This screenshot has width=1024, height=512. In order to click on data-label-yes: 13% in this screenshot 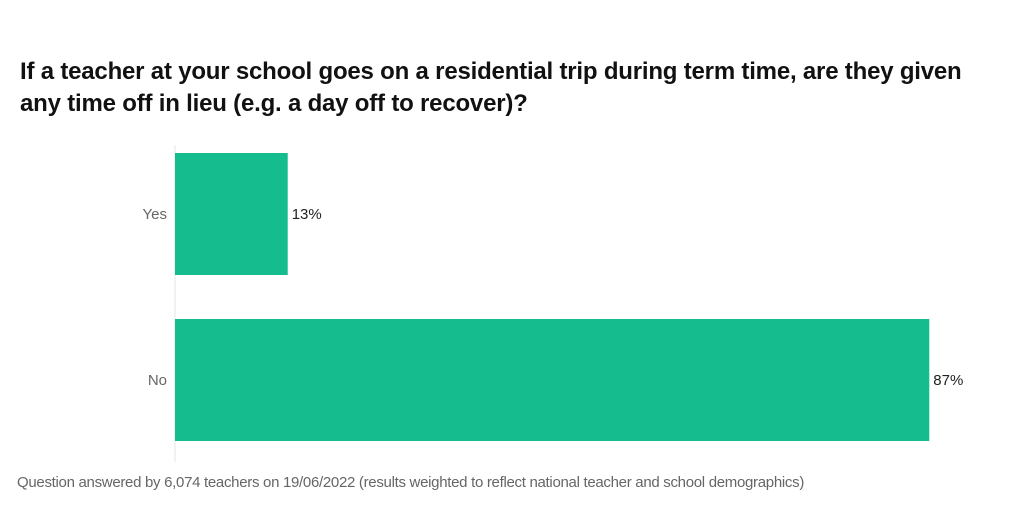, I will do `click(307, 214)`.